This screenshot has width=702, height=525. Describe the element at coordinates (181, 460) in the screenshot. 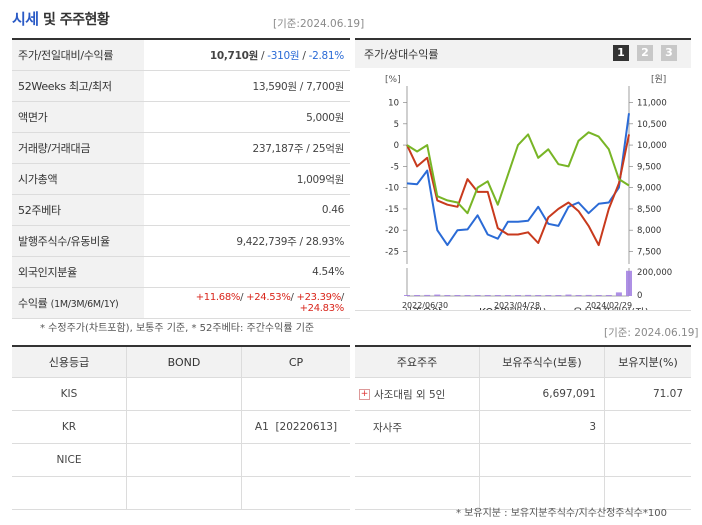

I see `table-row: NICE` at that location.